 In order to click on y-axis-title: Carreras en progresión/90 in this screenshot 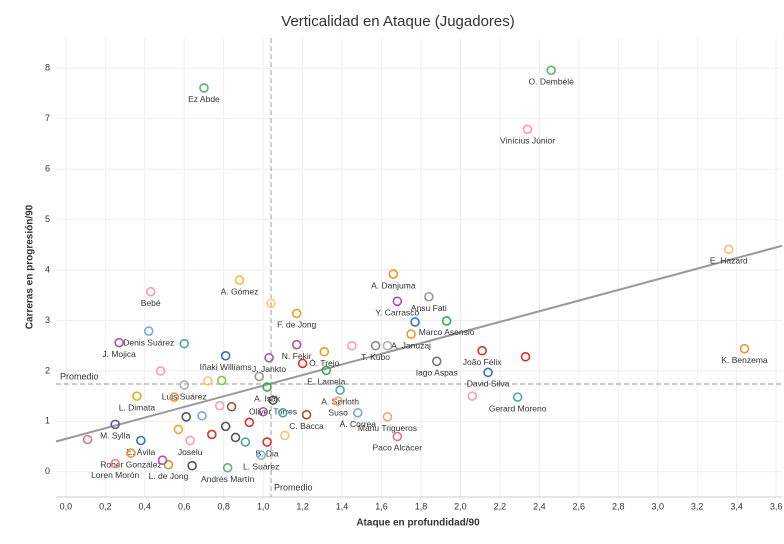, I will do `click(30, 266)`.